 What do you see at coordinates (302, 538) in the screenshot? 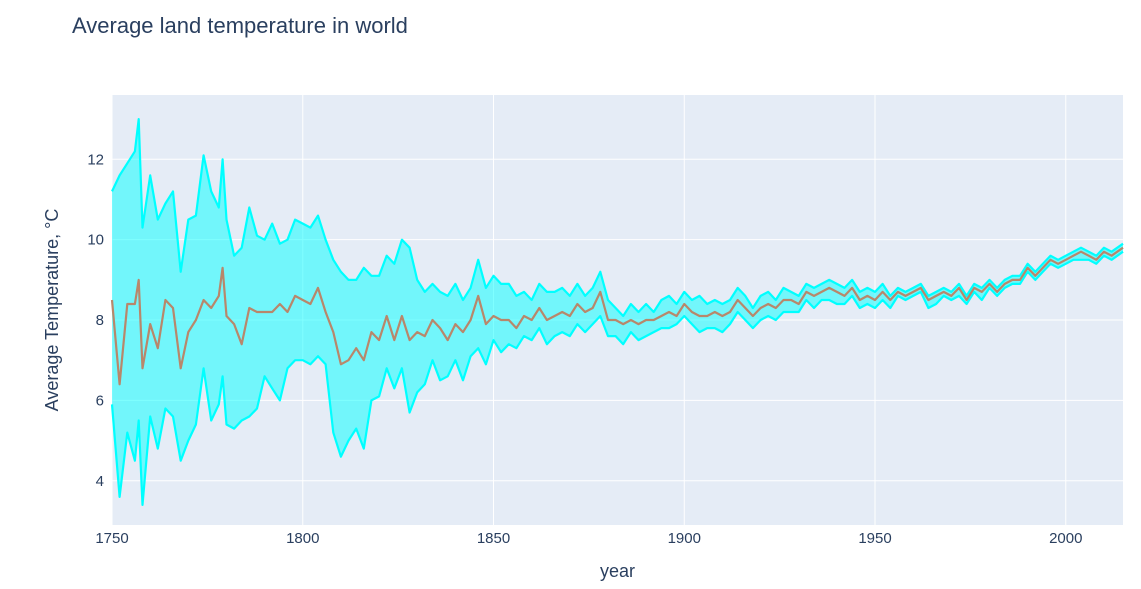
I see `x-tick-label: 1800` at bounding box center [302, 538].